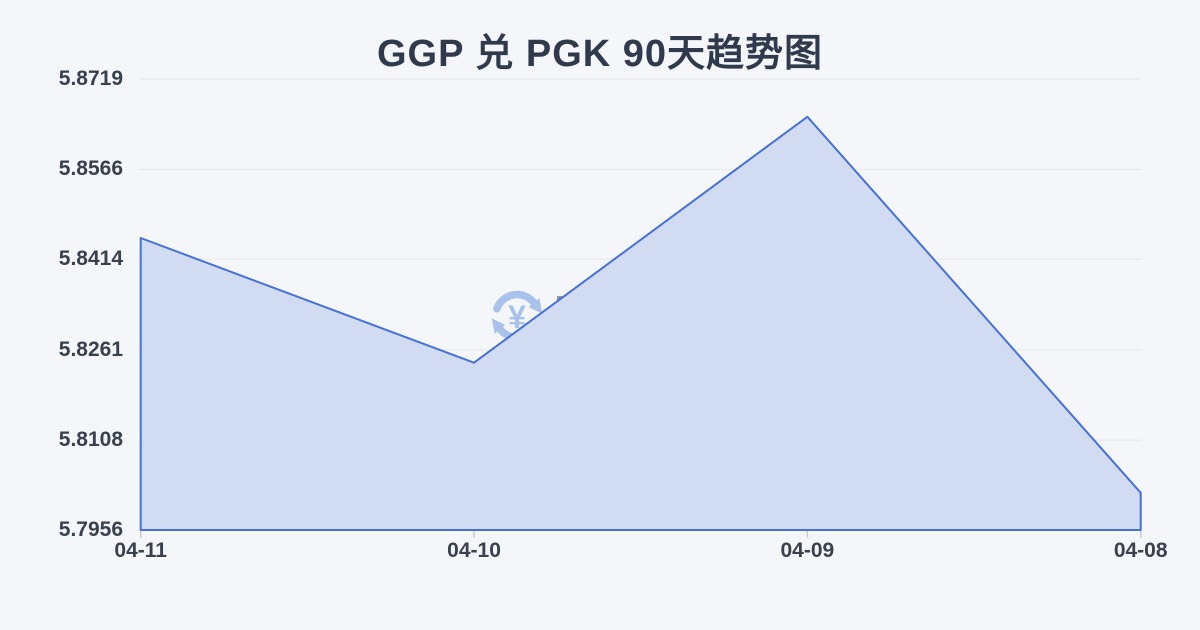 Image resolution: width=1200 pixels, height=630 pixels. I want to click on y-axis-label: 5.8414, so click(90, 259).